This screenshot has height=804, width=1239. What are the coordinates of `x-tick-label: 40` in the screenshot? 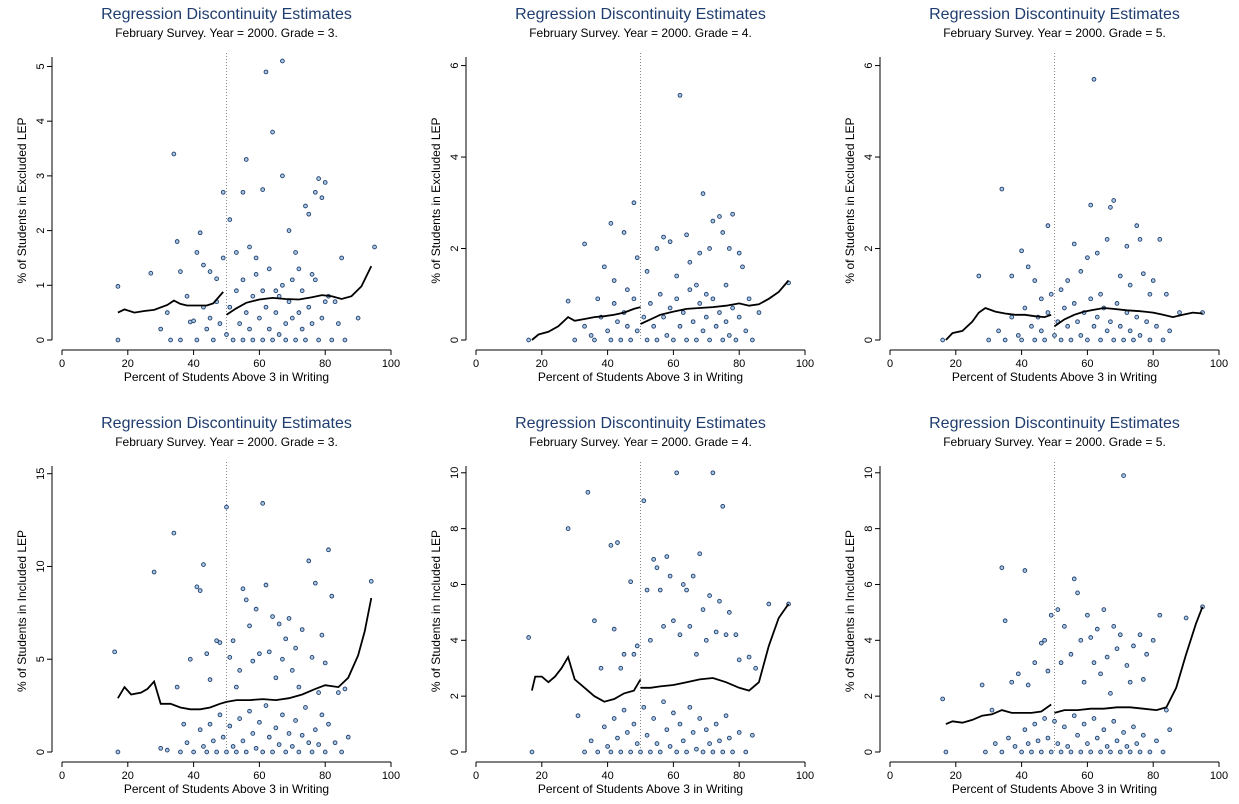 It's located at (1021, 776).